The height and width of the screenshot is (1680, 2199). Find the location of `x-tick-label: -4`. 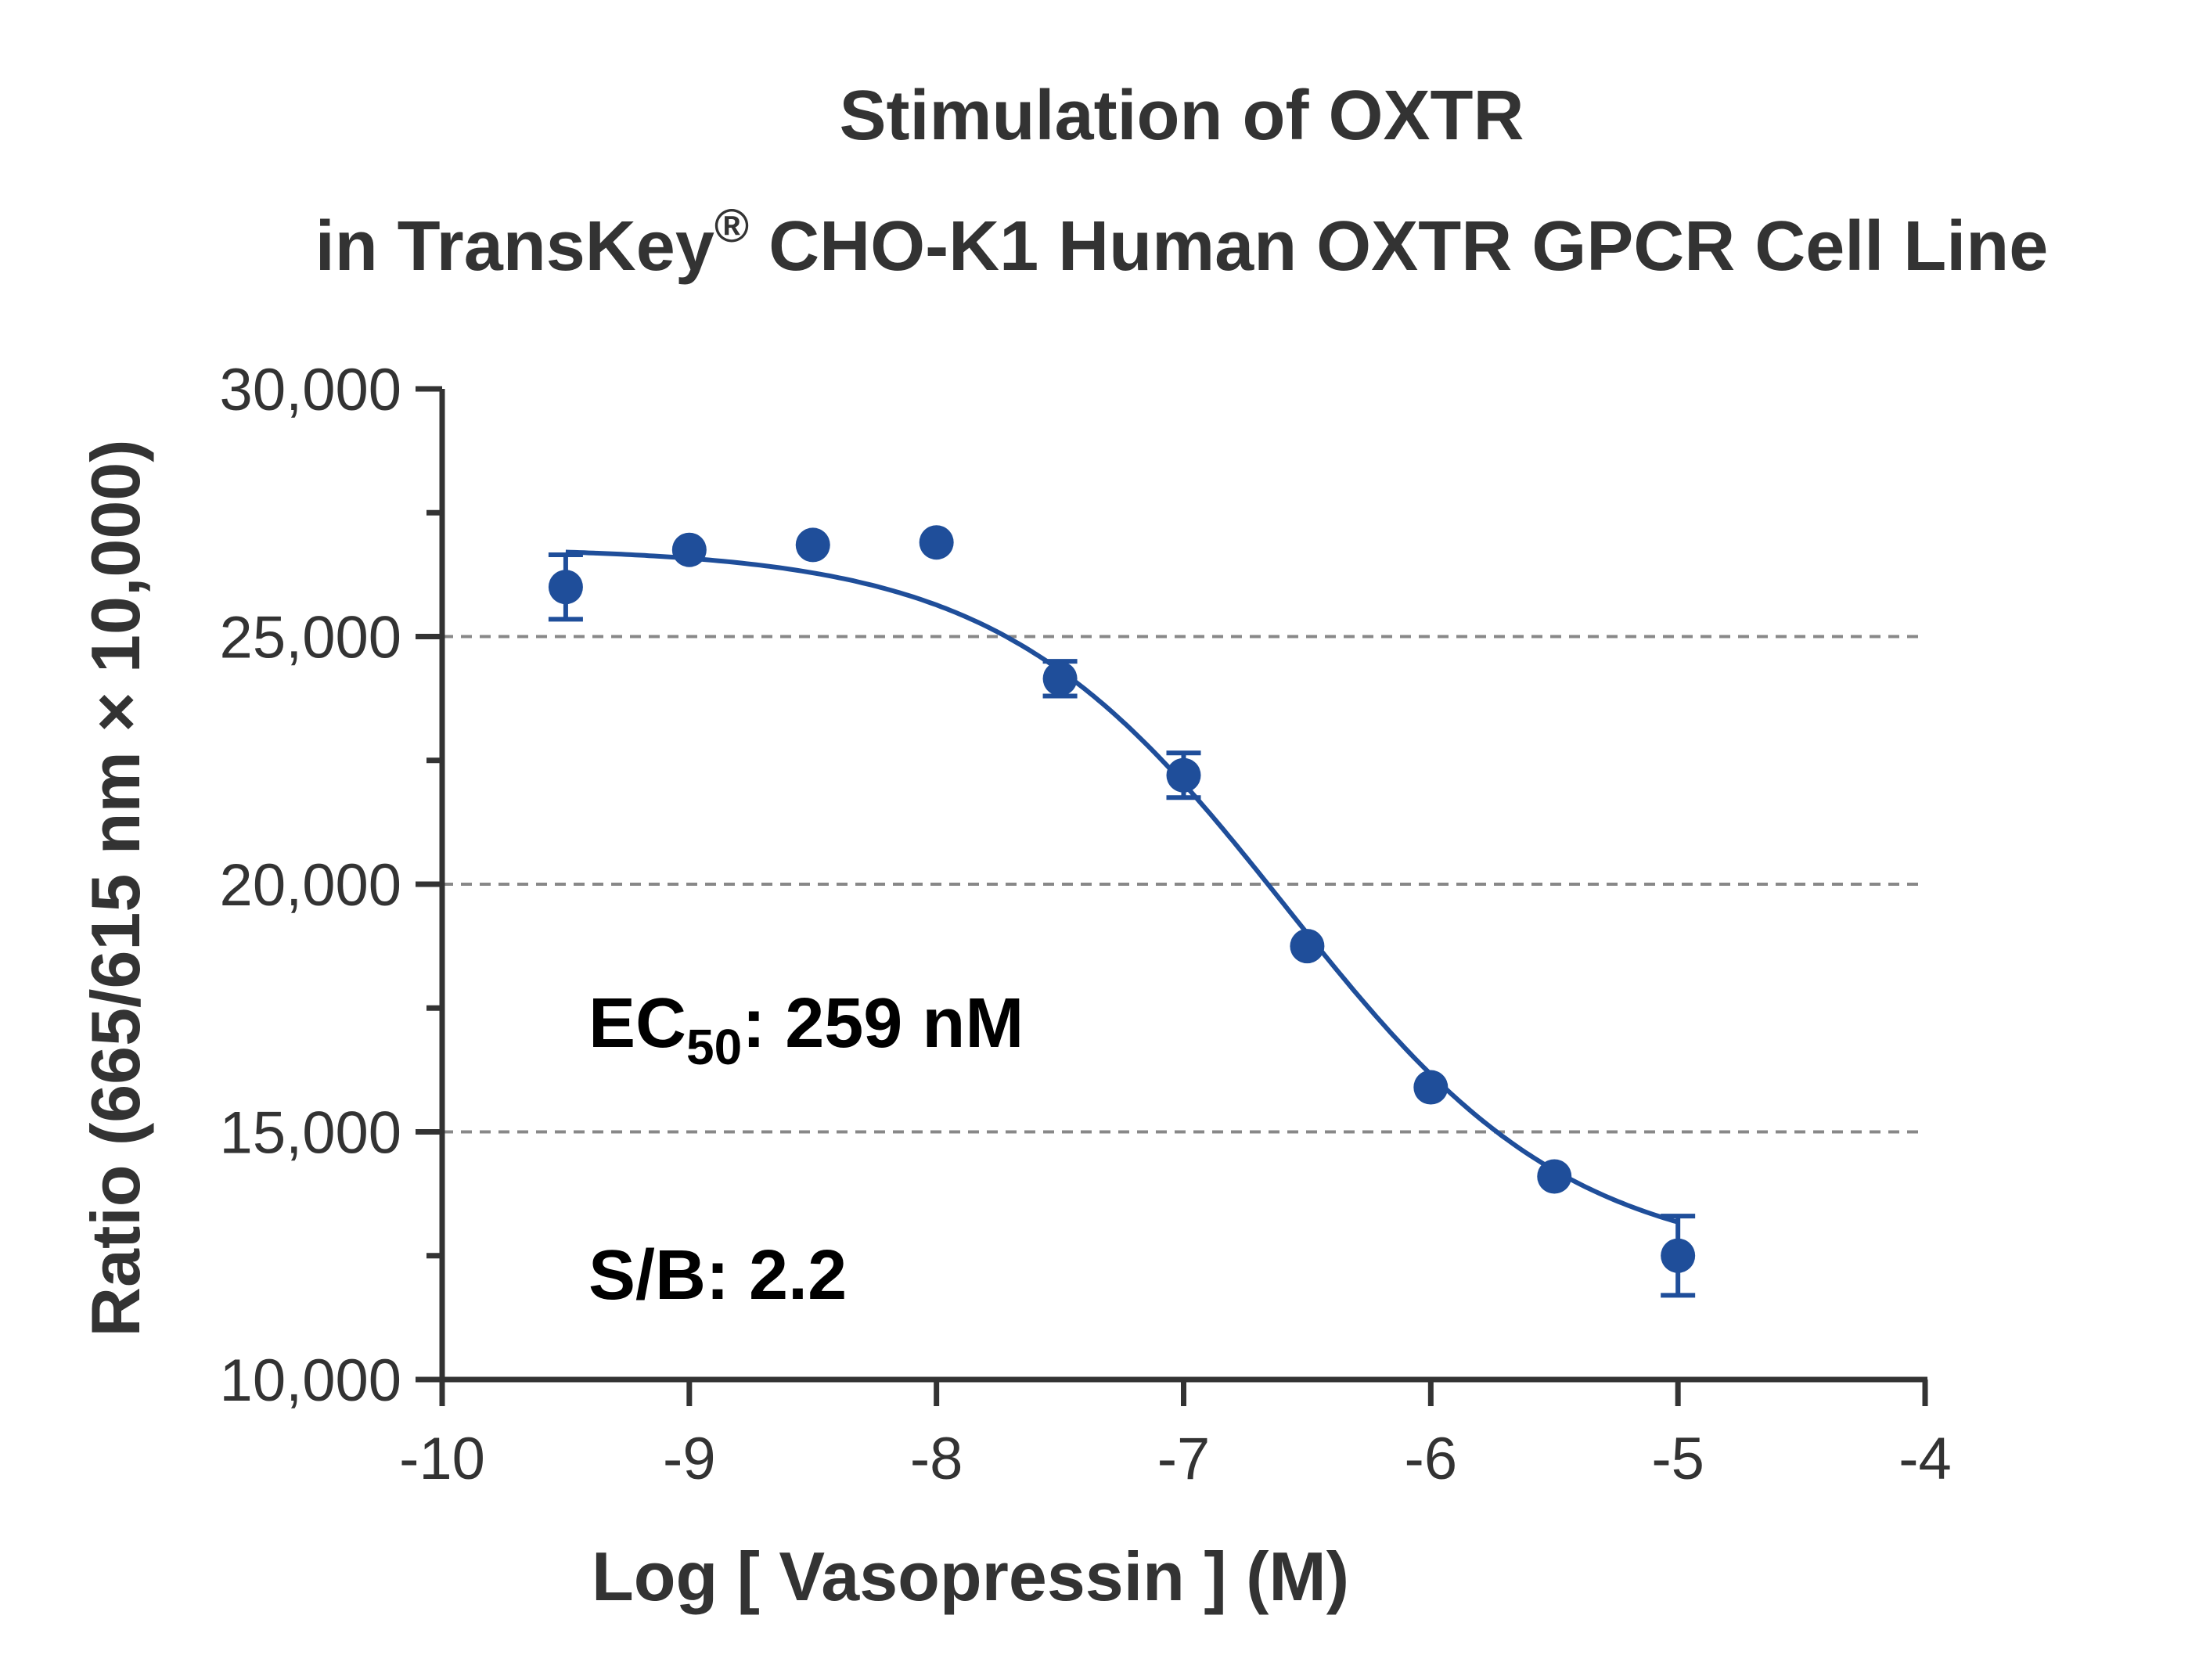

x-tick-label: -4 is located at coordinates (1925, 1459).